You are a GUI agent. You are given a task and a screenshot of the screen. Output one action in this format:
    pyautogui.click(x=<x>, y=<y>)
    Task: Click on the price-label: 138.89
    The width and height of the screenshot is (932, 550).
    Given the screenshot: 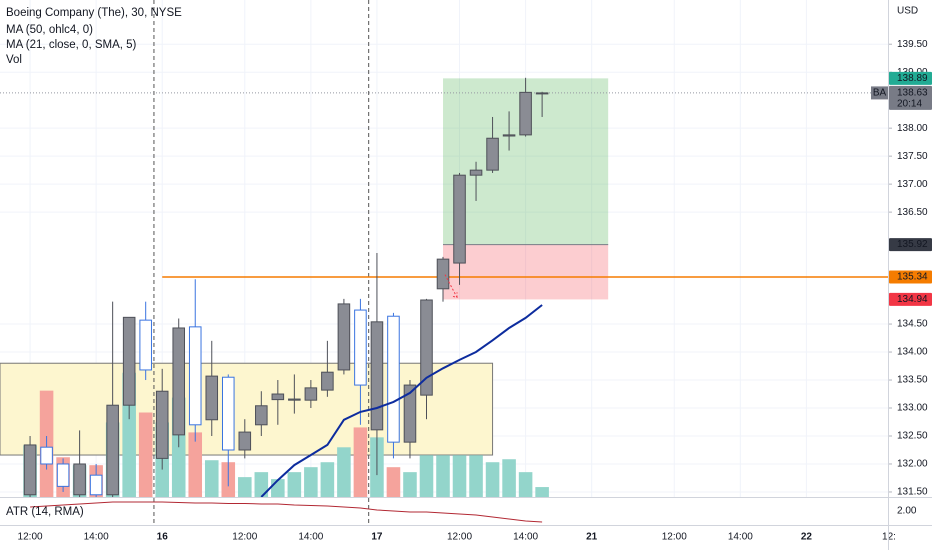 What is the action you would take?
    pyautogui.click(x=912, y=78)
    